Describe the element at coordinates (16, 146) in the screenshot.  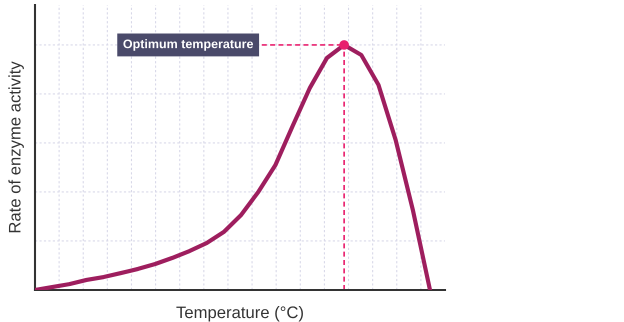
I see `y-axis-title: Rate of enzyme activity` at that location.